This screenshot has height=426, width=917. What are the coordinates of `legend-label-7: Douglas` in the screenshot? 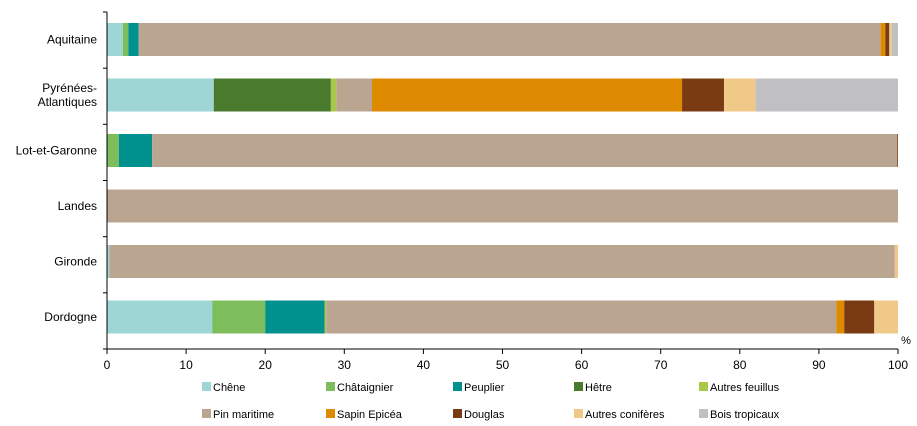 It's located at (484, 415).